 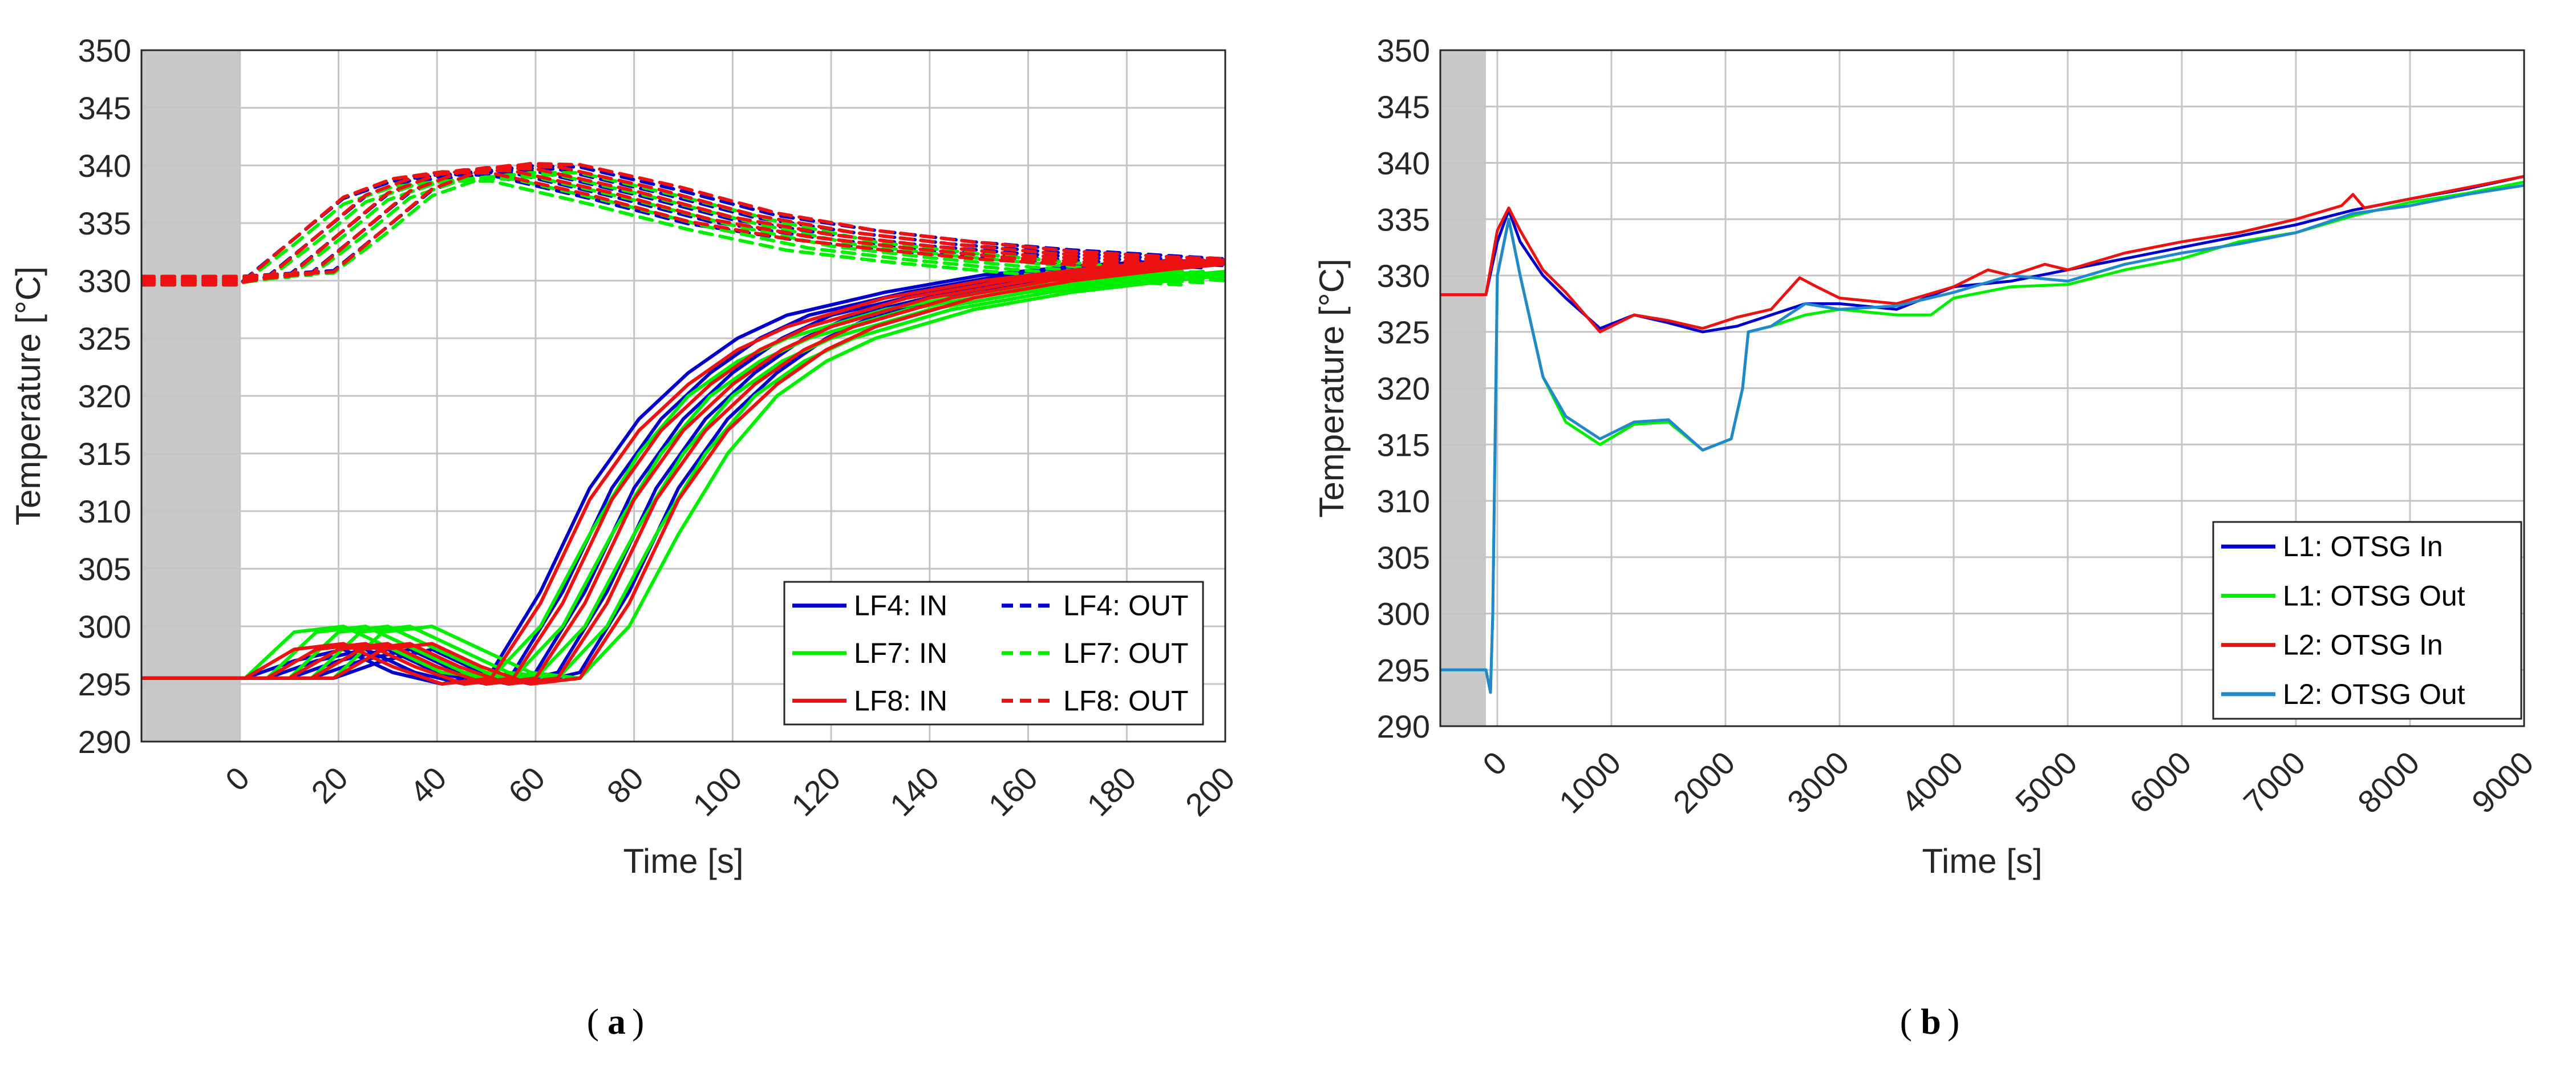 I want to click on chart-a-y-tick-label: 315, so click(x=104, y=454).